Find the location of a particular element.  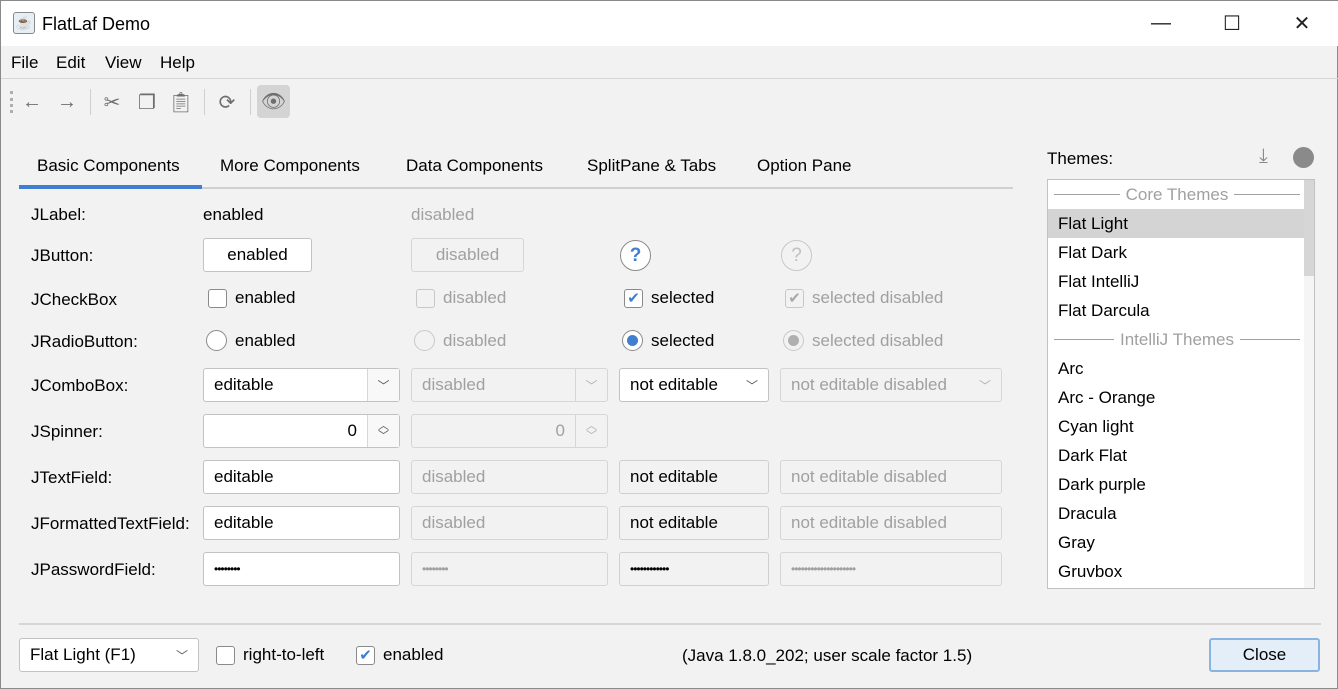

list-item: Gruvbox is located at coordinates (1090, 571).